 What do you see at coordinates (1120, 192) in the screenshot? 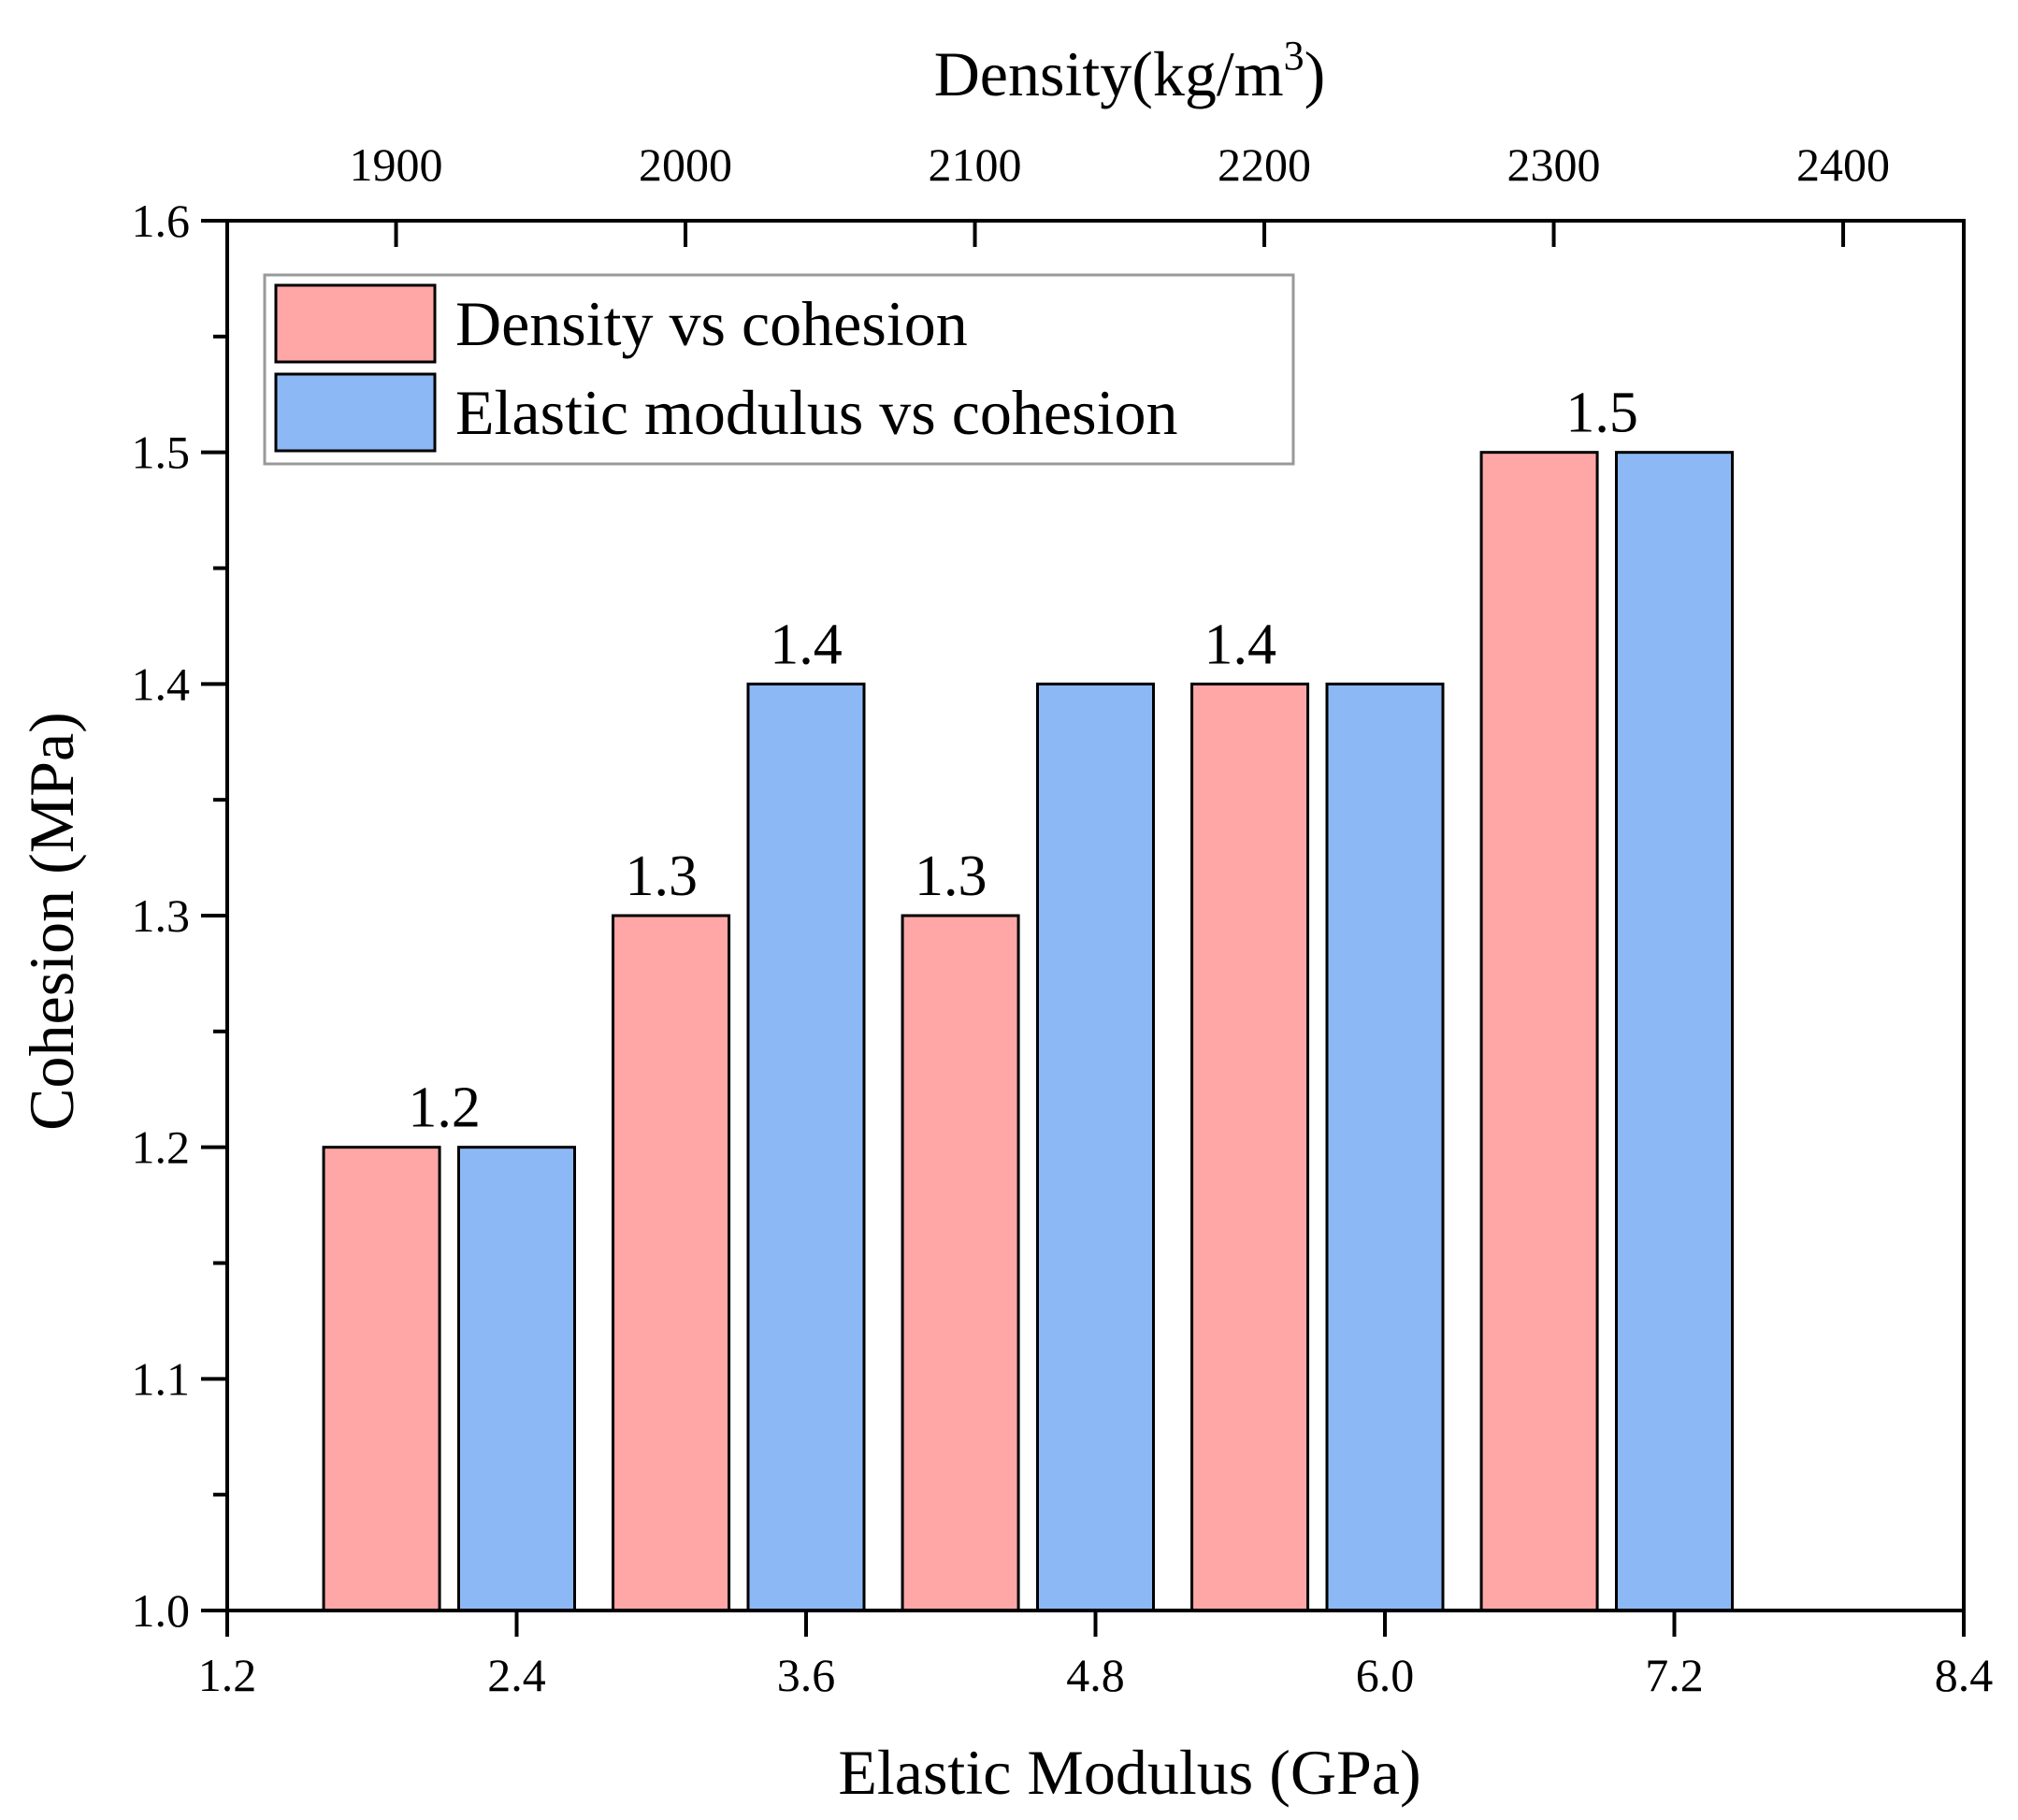
I see `x-axis-top: 1900 2000 2100 2200 2300 2400` at bounding box center [1120, 192].